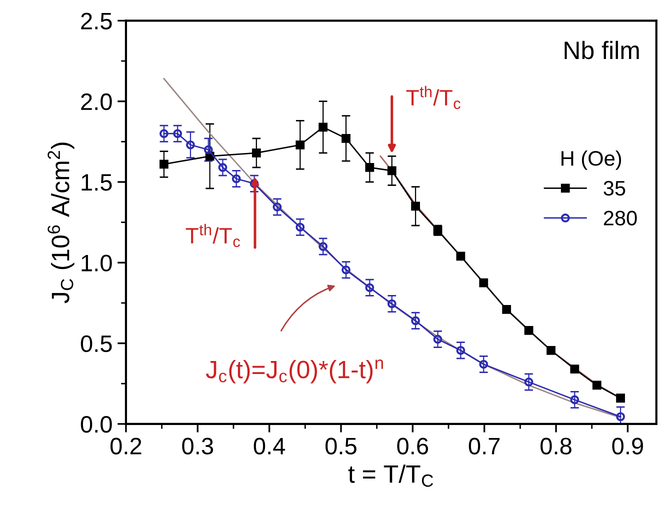 The width and height of the screenshot is (663, 517). I want to click on y-tick-label: 2.0, so click(96, 101).